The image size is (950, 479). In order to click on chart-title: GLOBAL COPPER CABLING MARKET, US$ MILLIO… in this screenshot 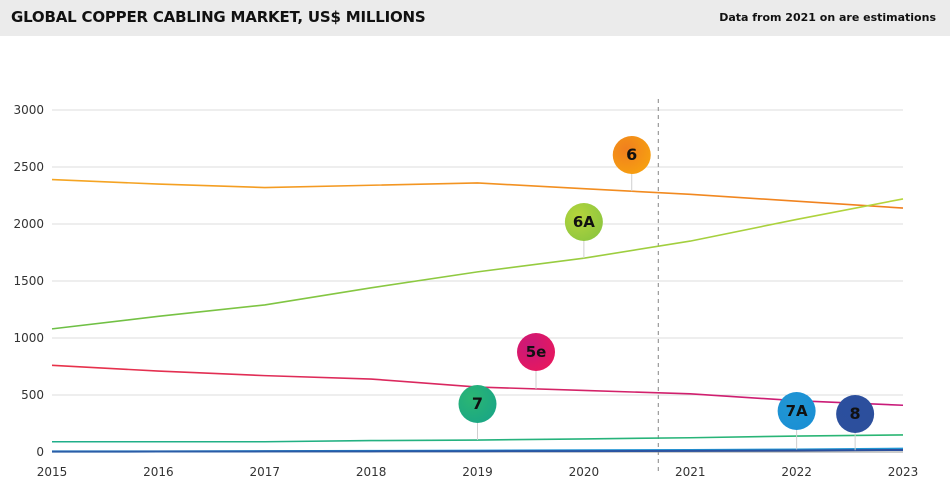, I will do `click(218, 17)`.